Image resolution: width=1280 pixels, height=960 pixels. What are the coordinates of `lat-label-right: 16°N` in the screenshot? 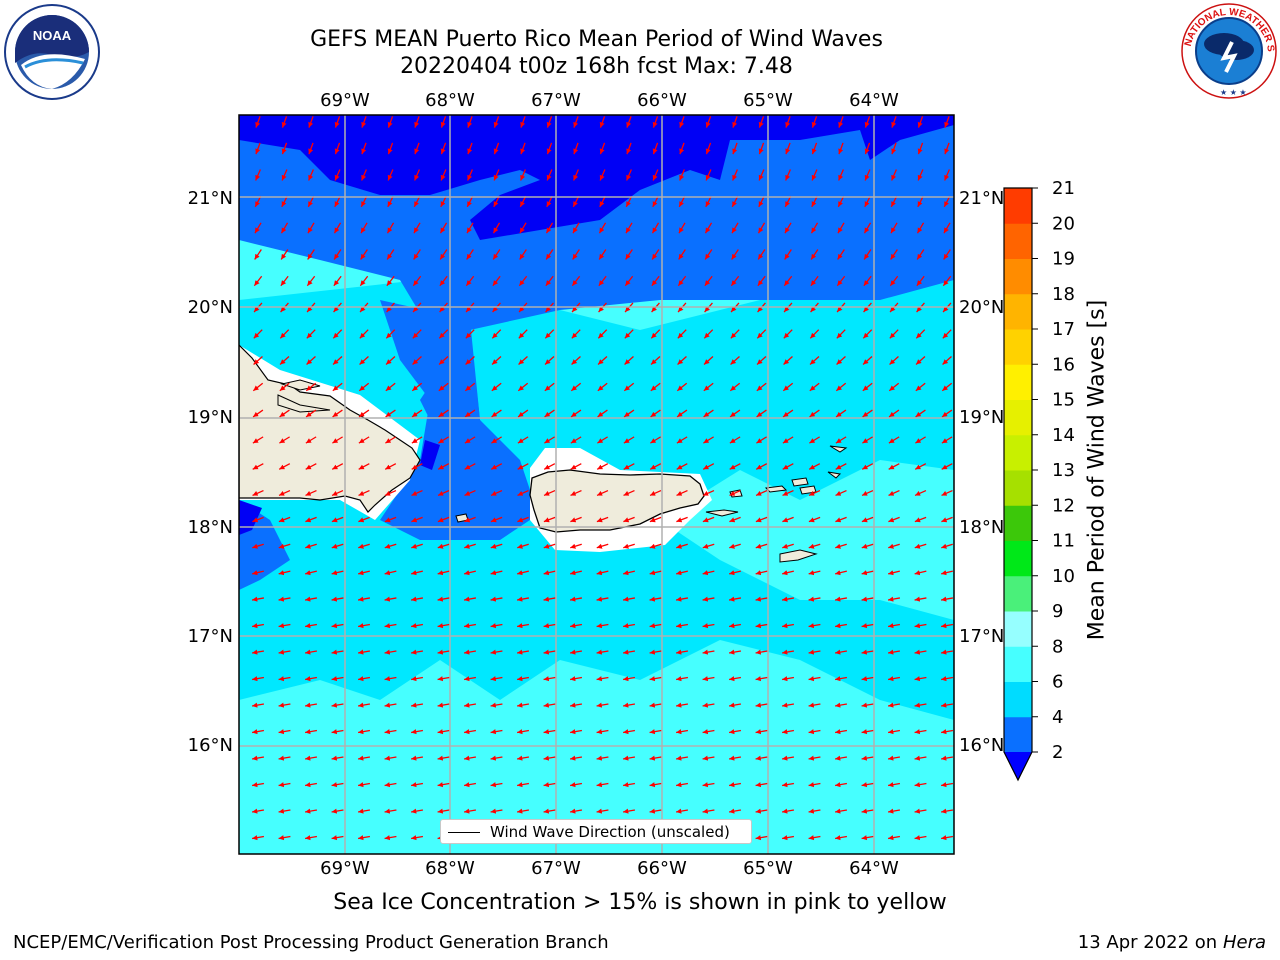 It's located at (981, 745).